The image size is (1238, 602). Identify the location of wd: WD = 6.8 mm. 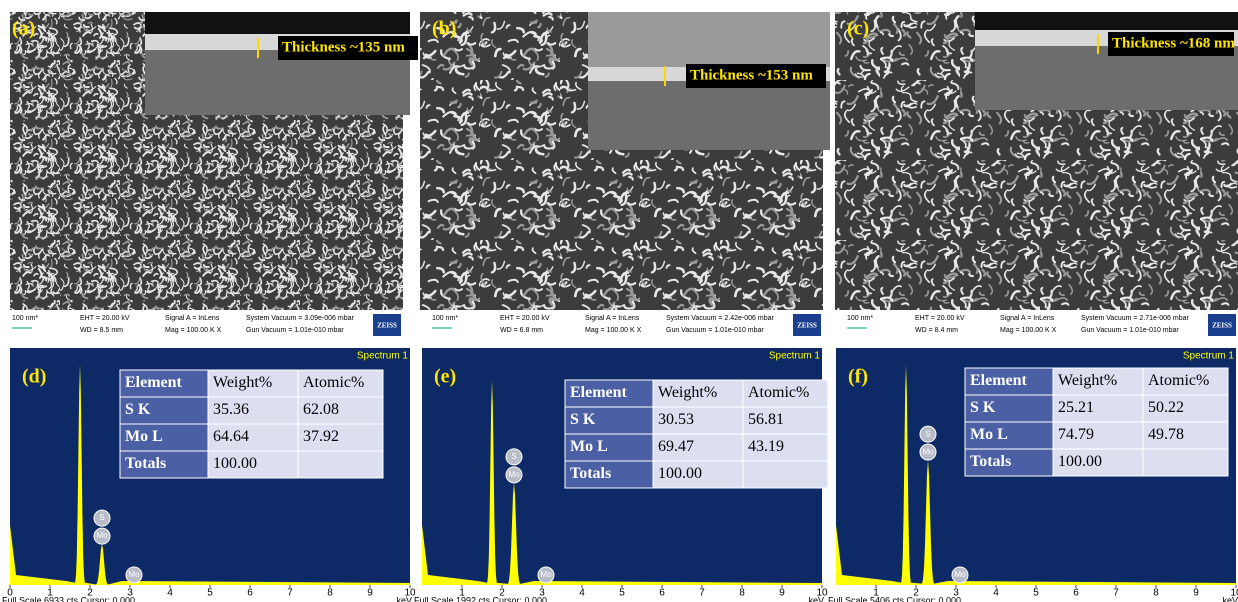
(521, 330).